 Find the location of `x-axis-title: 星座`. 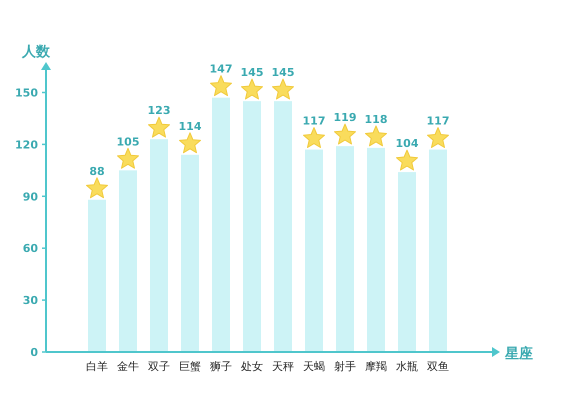

x-axis-title: 星座 is located at coordinates (518, 353).